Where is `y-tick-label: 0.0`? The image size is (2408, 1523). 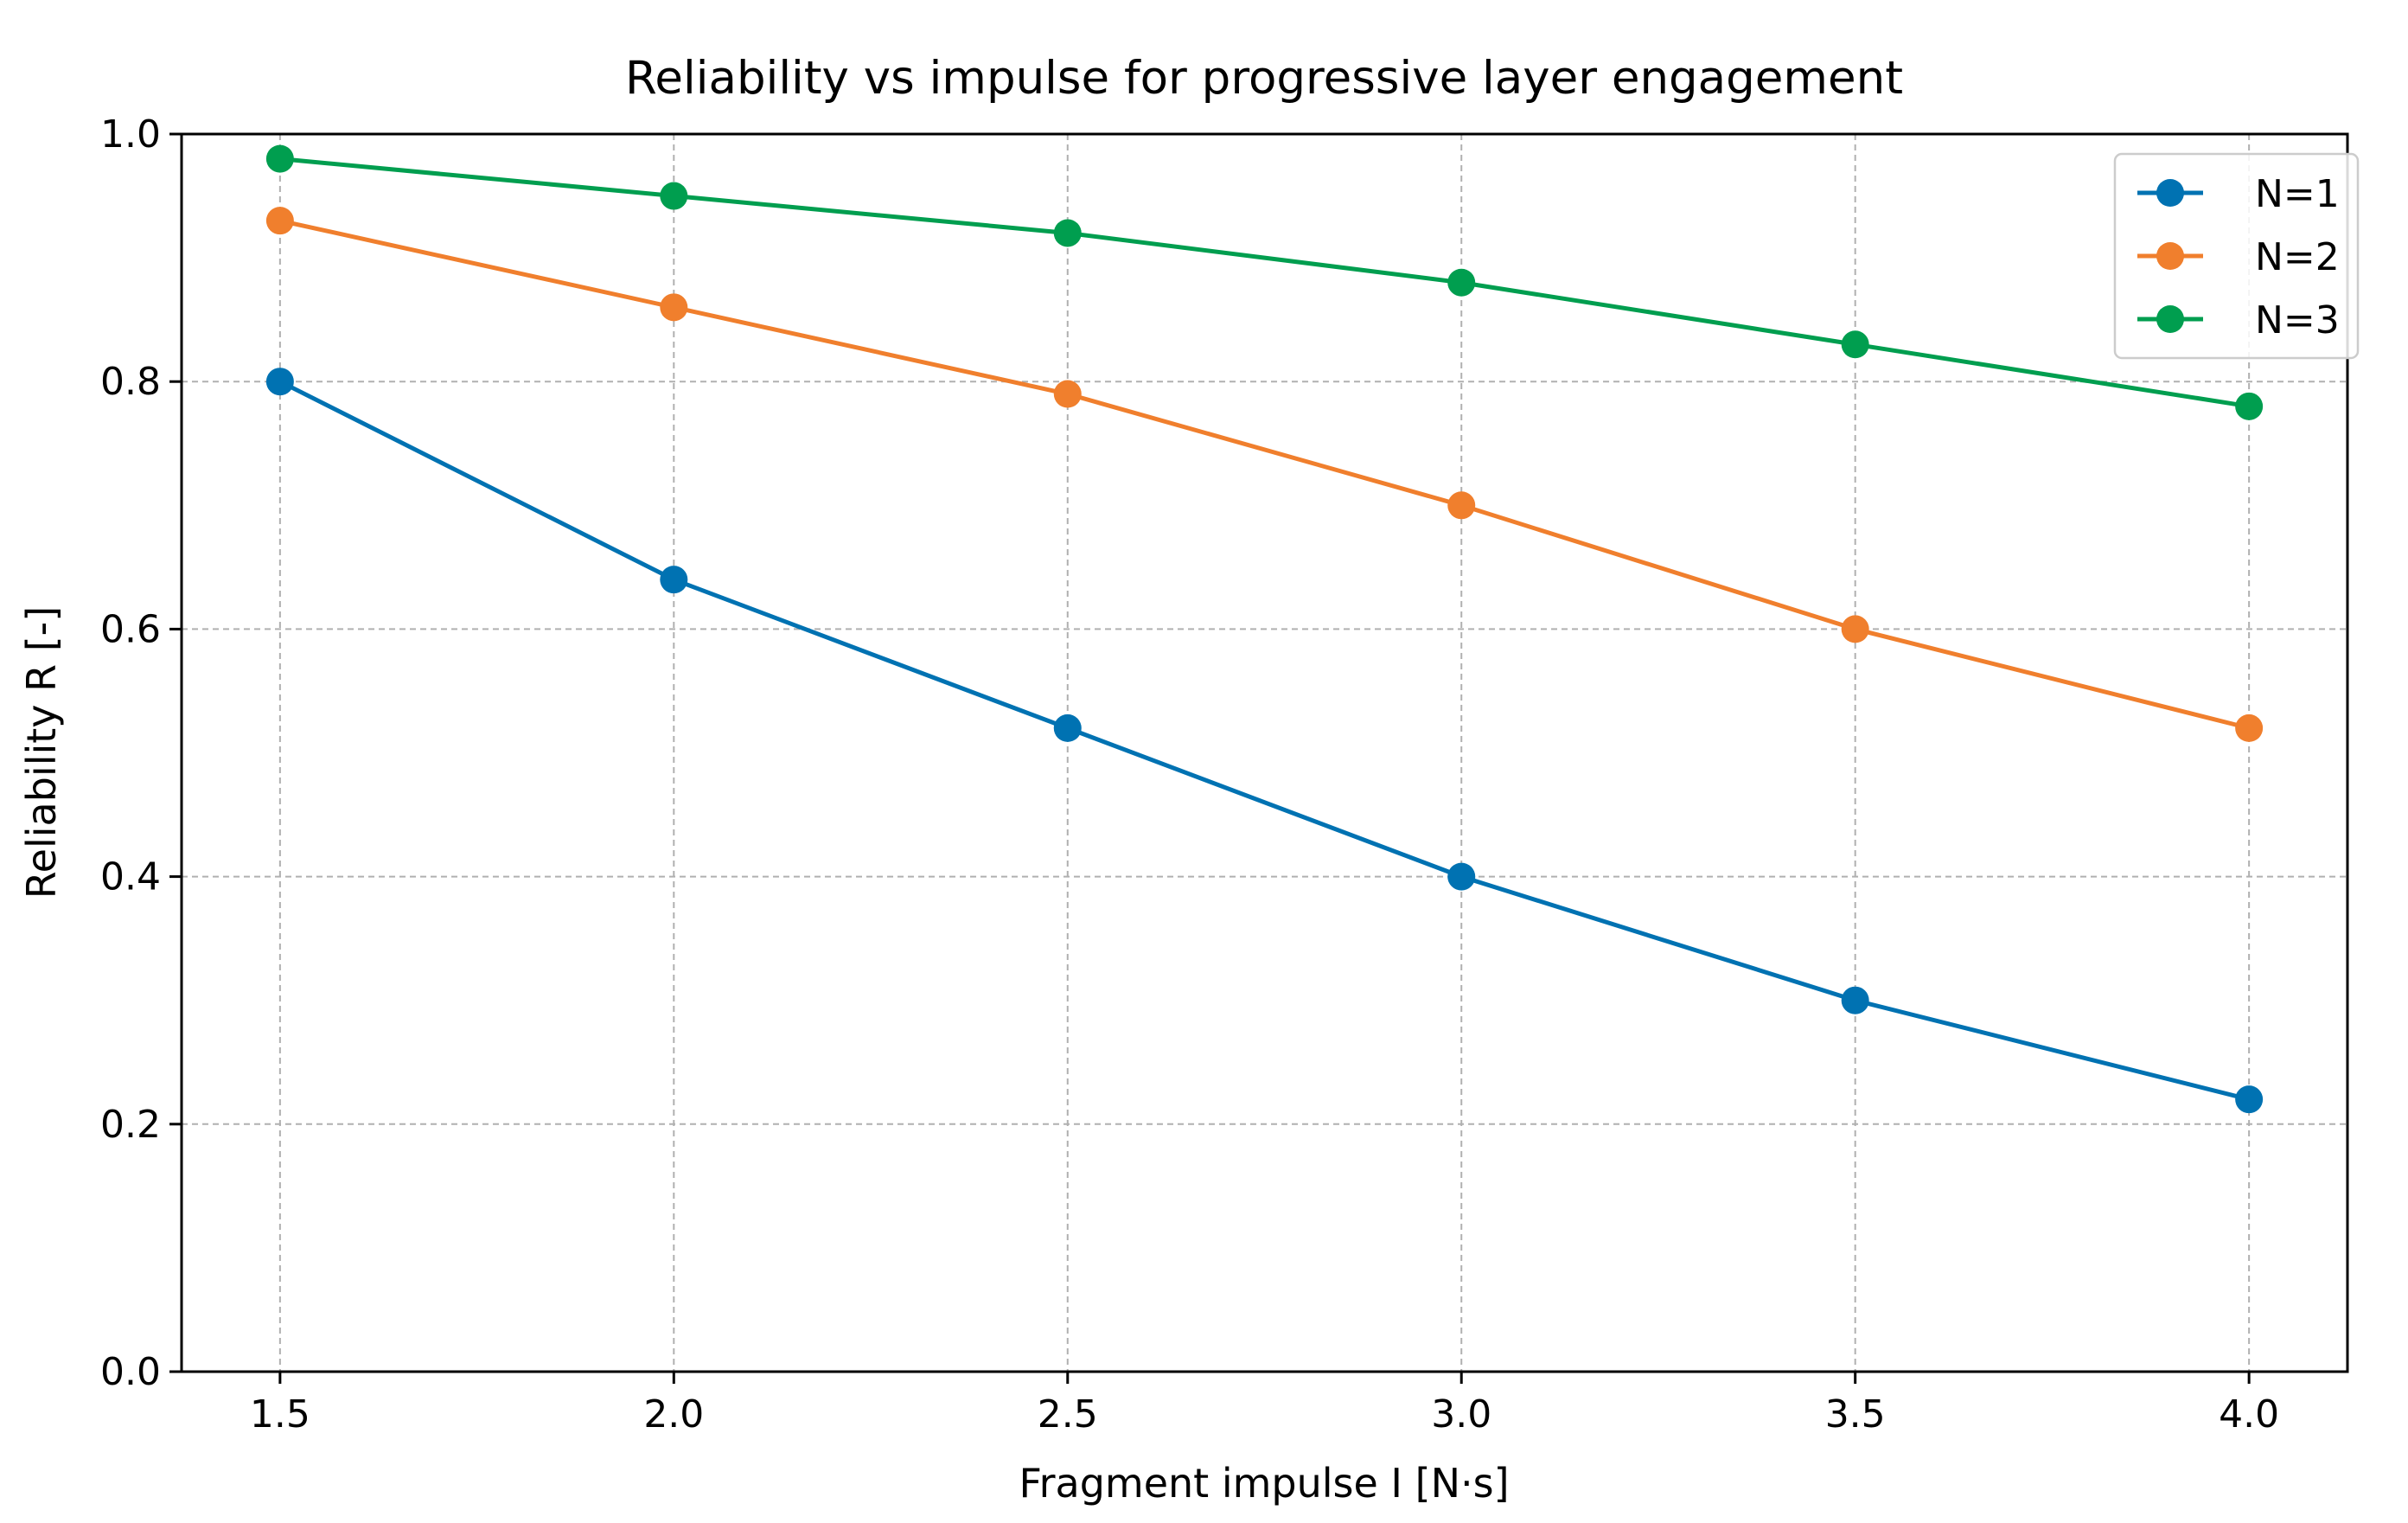 y-tick-label: 0.0 is located at coordinates (130, 1372).